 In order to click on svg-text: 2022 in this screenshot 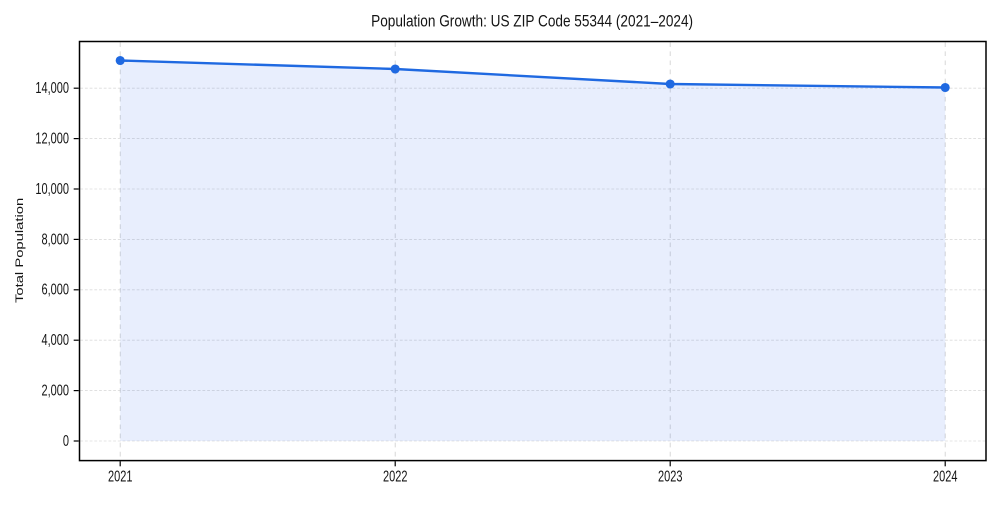, I will do `click(395, 476)`.